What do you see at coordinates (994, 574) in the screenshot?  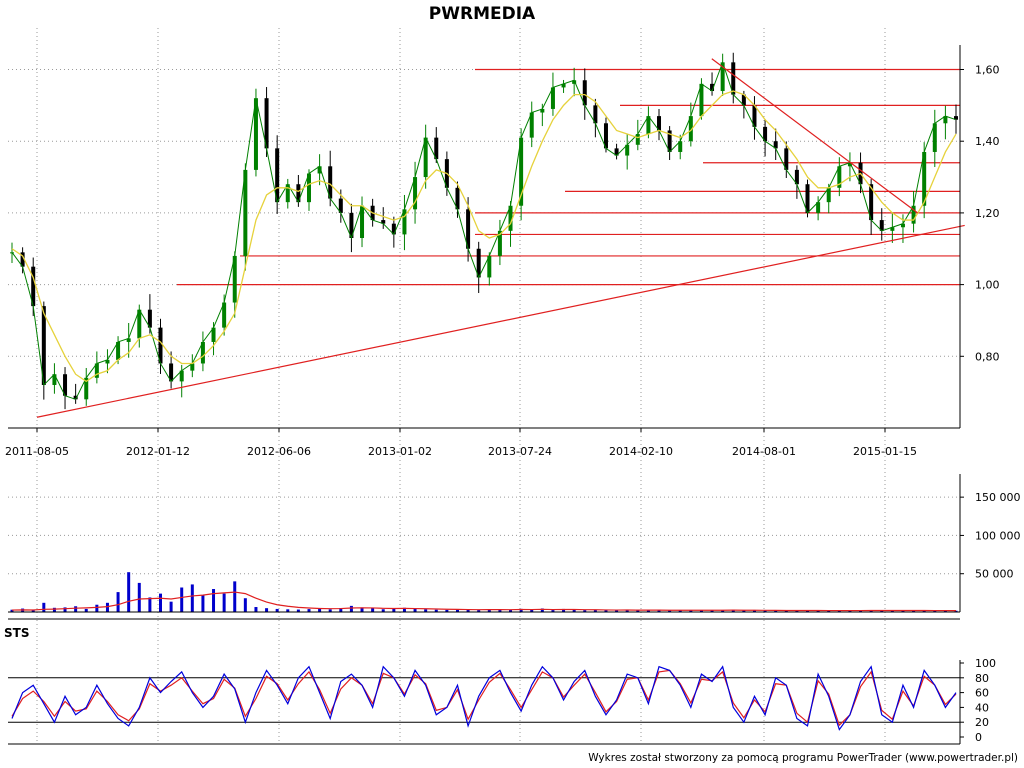 I see `volume-tick-label: 50 000` at bounding box center [994, 574].